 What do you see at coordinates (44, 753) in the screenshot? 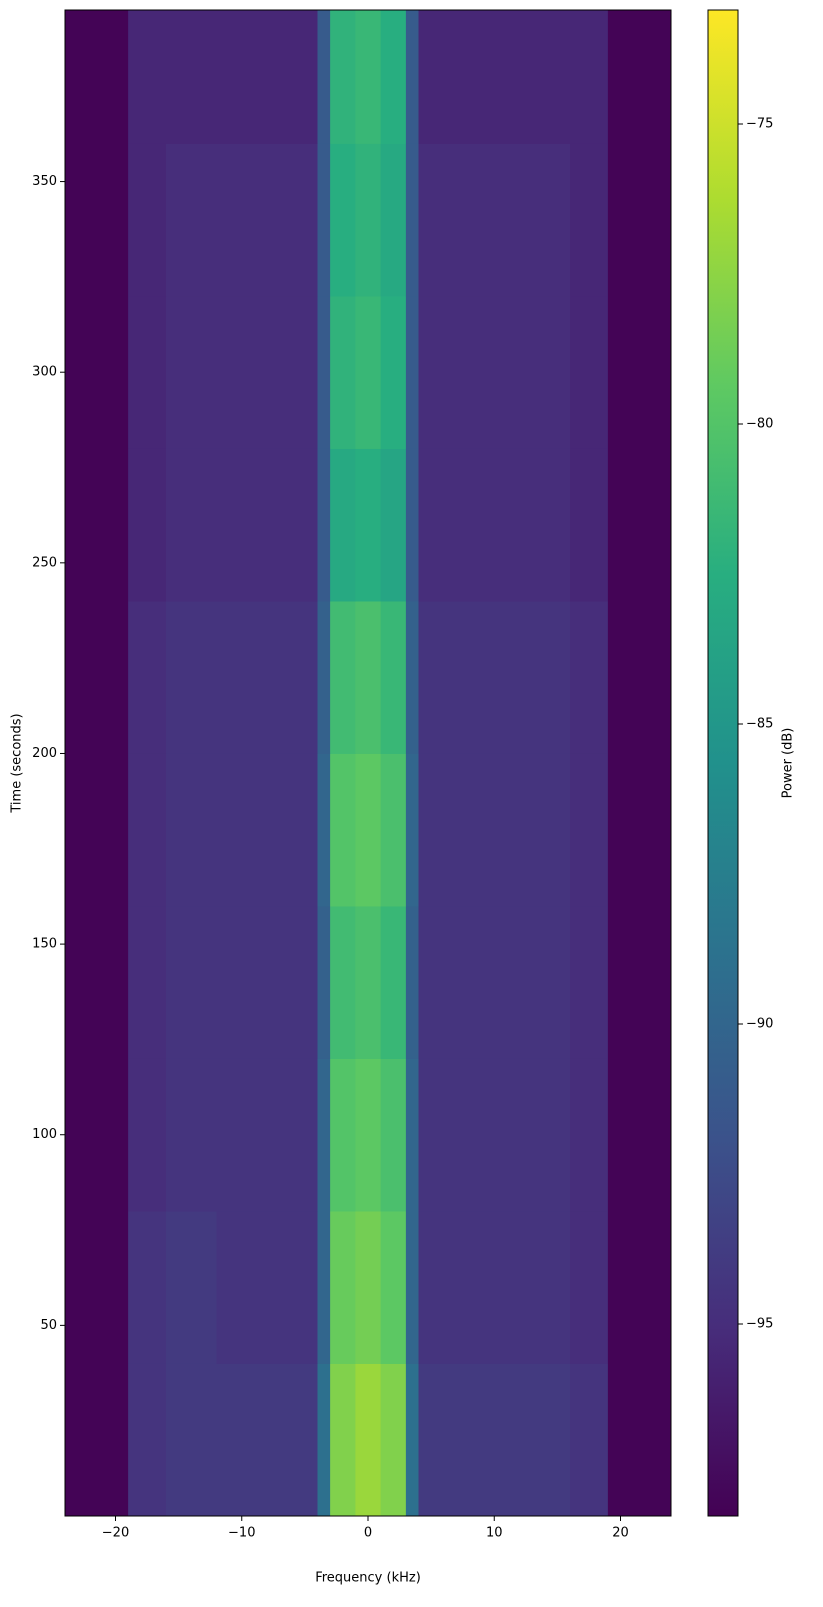
I see `y-tick-label: 200` at bounding box center [44, 753].